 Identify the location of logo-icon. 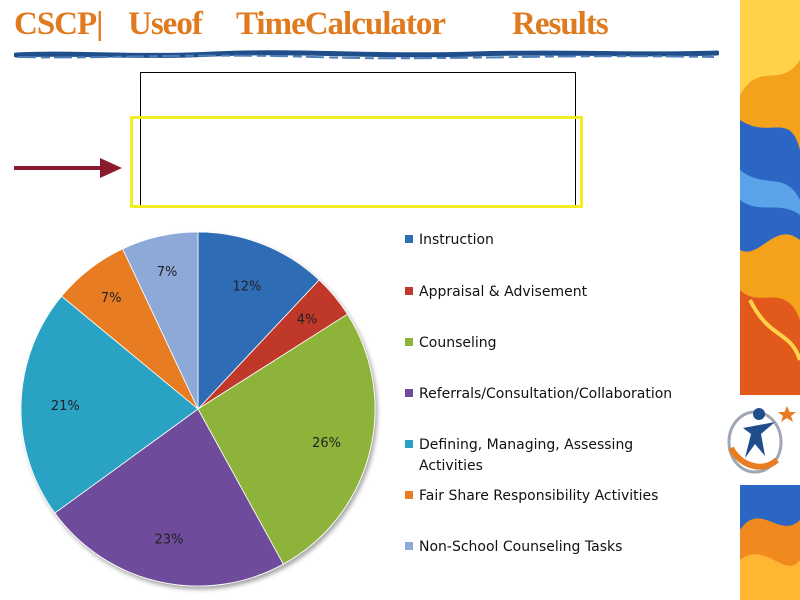
(761, 440).